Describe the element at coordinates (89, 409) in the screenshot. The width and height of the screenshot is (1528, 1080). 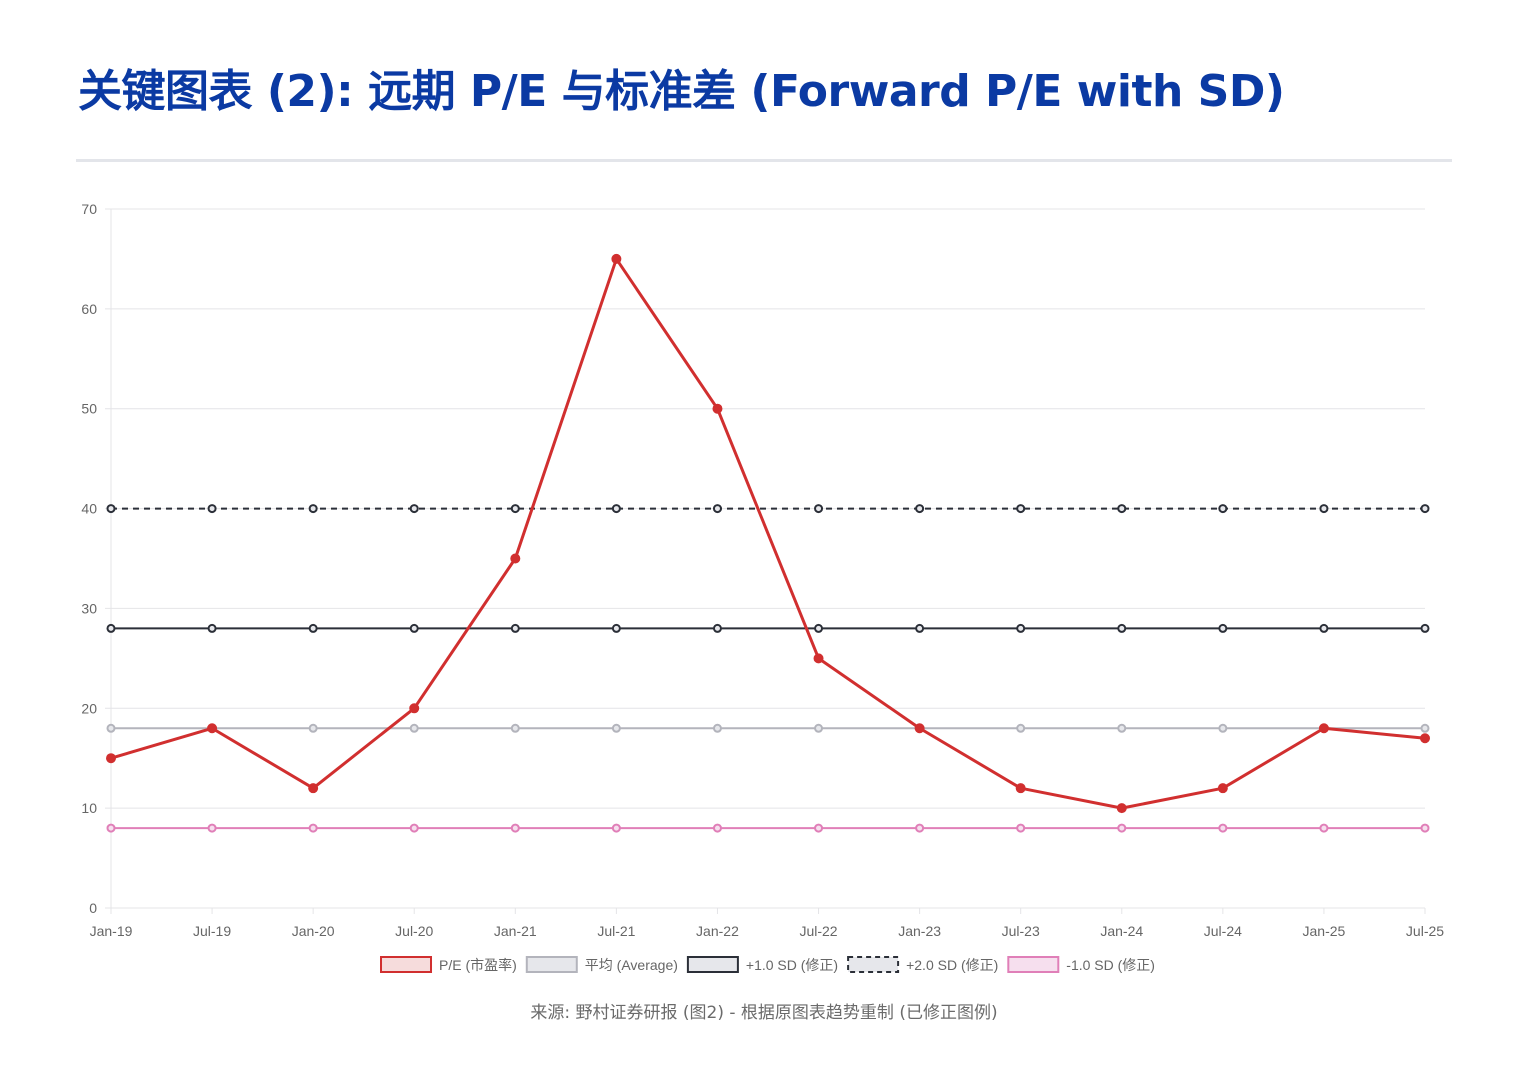
I see `y-tick-label: 50` at that location.